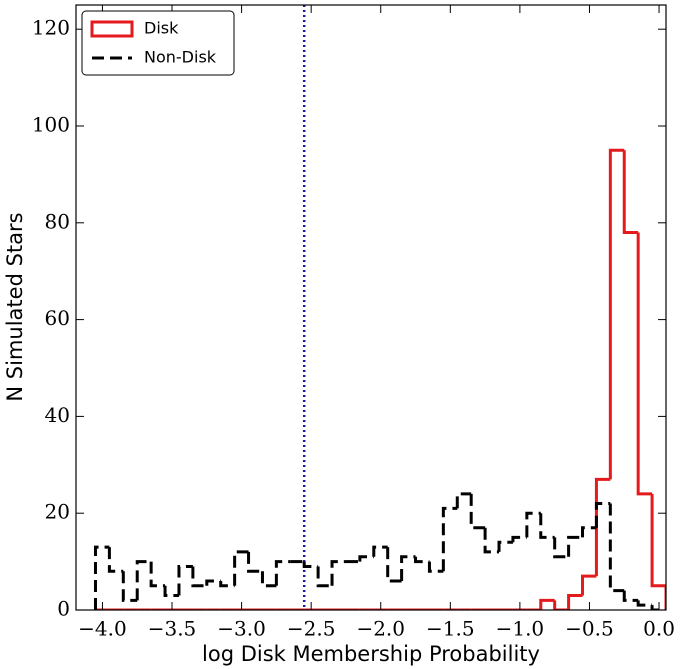  I want to click on legend-swatch, so click(112, 29).